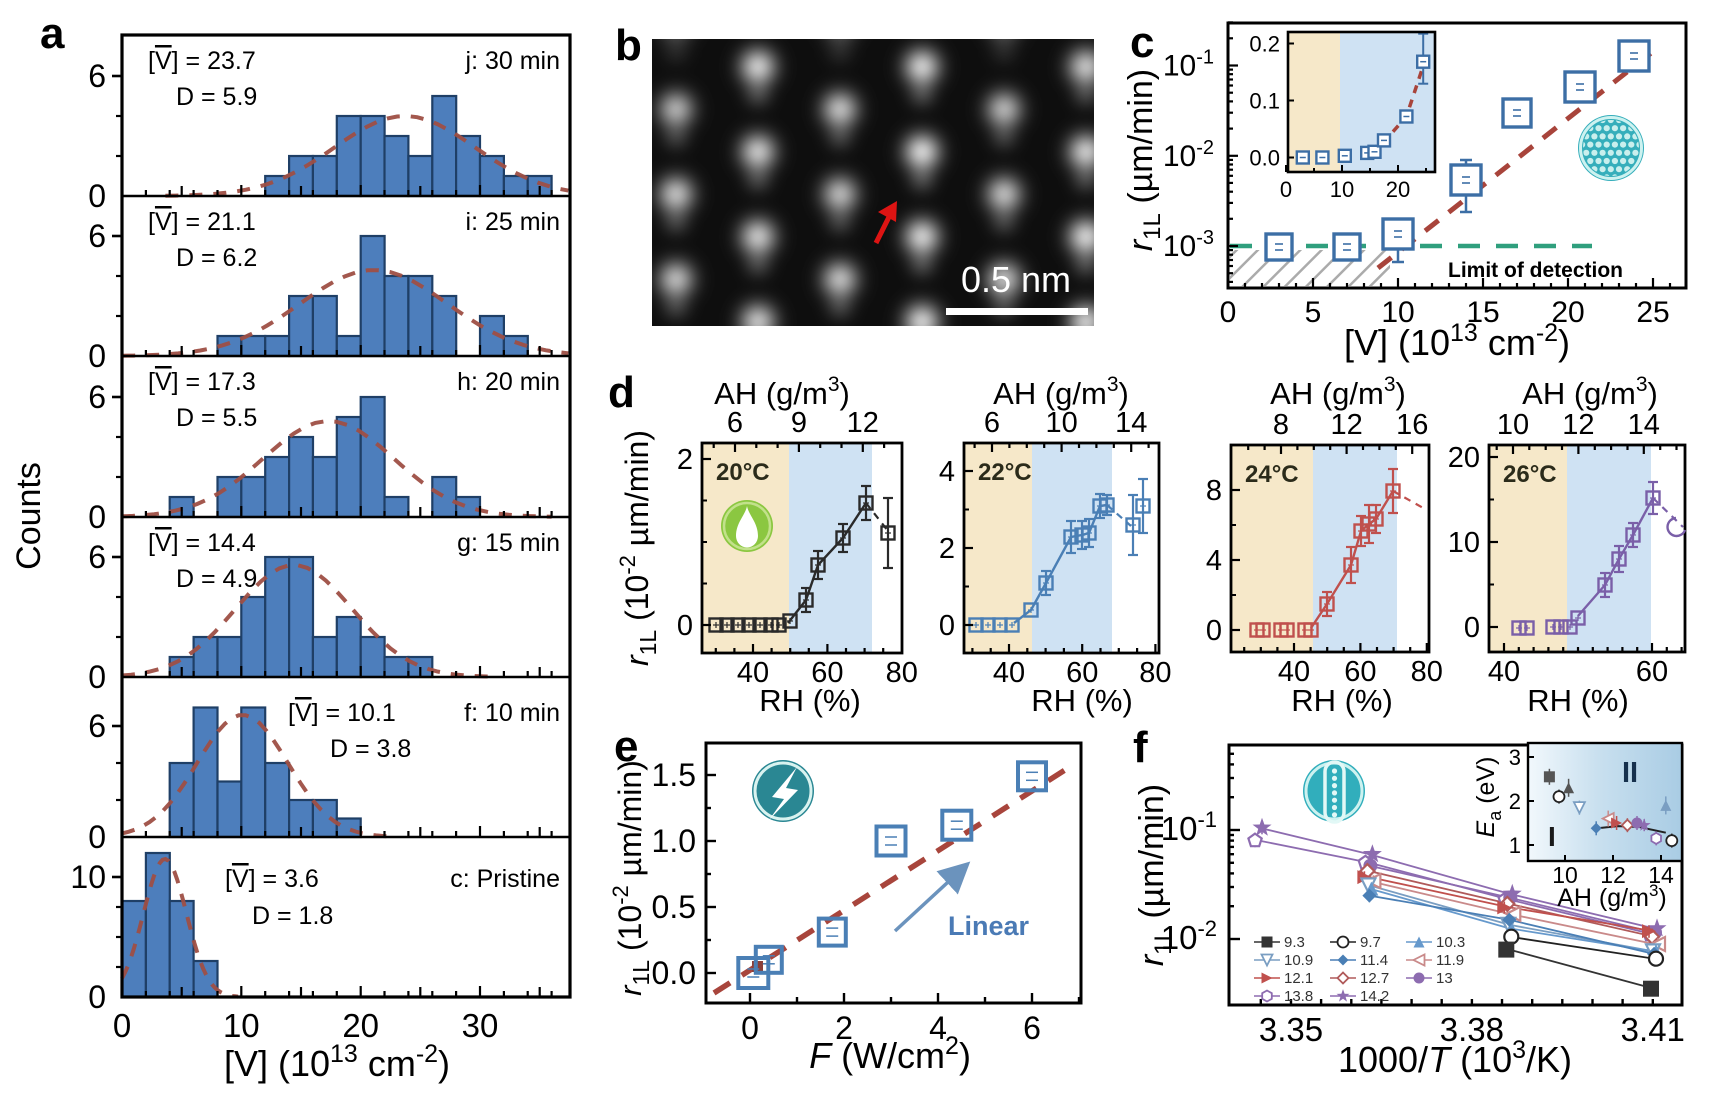 The width and height of the screenshot is (1730, 1114). I want to click on svg-text: Counts, so click(29, 516).